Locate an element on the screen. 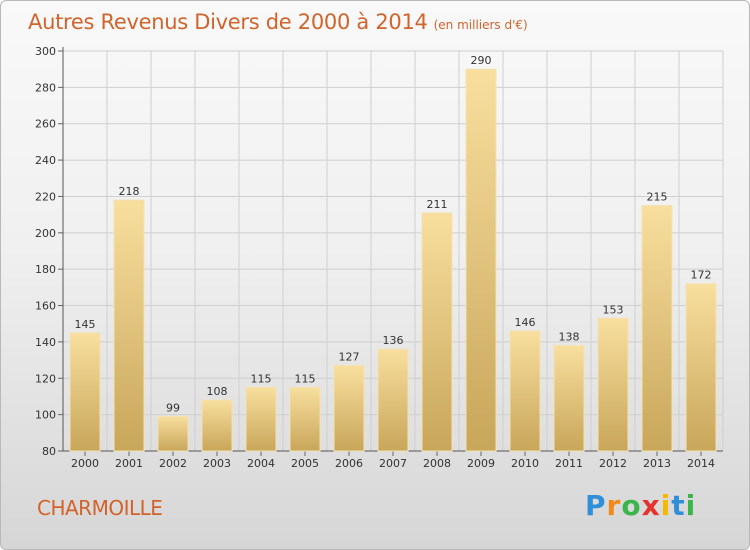  y-tick-label: 260 is located at coordinates (45, 124).